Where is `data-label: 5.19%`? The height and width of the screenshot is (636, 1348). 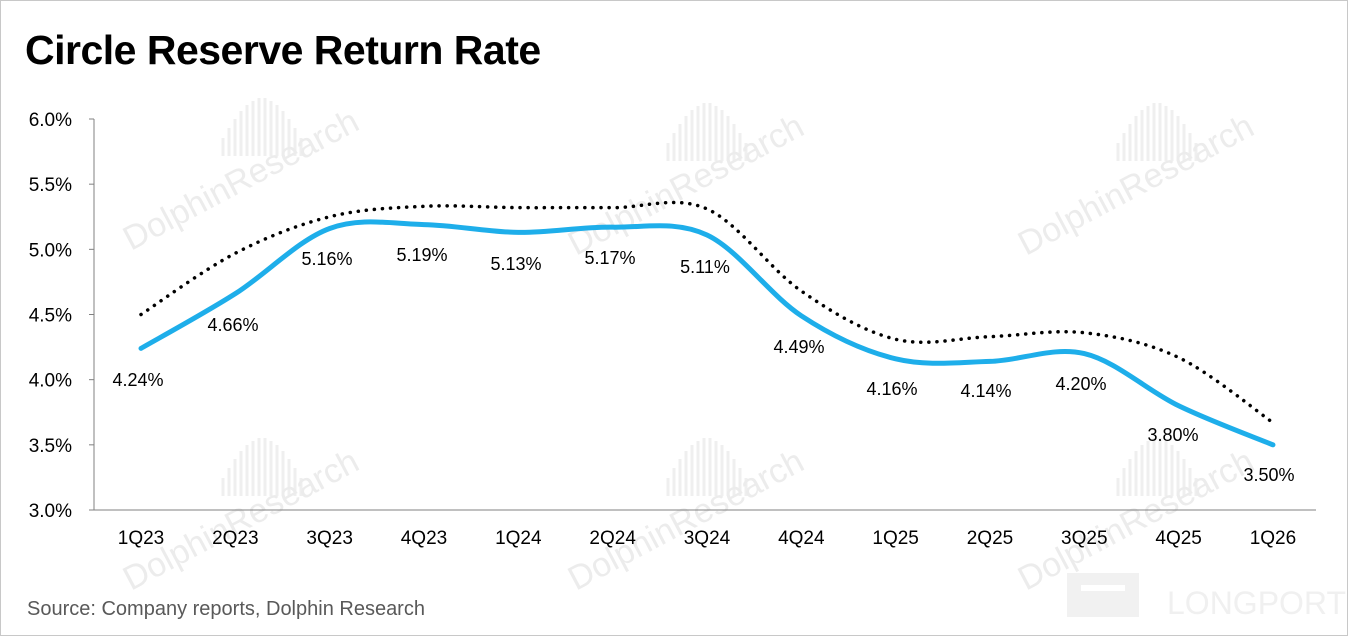 data-label: 5.19% is located at coordinates (421, 255).